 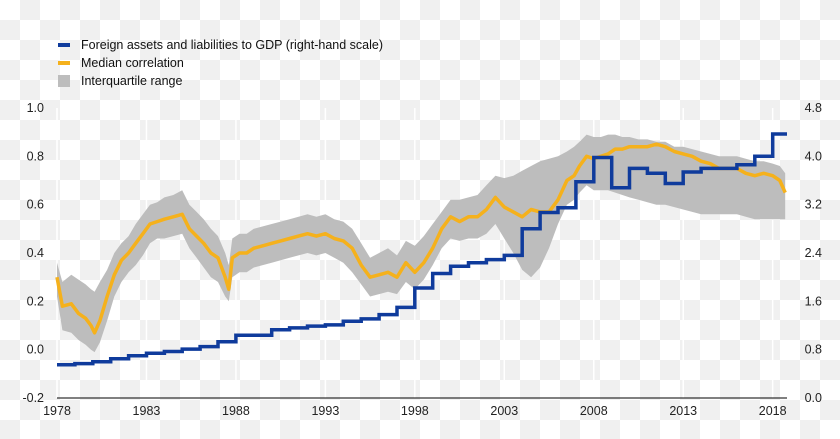 I want to click on x-tick-label: 1993, so click(x=325, y=411).